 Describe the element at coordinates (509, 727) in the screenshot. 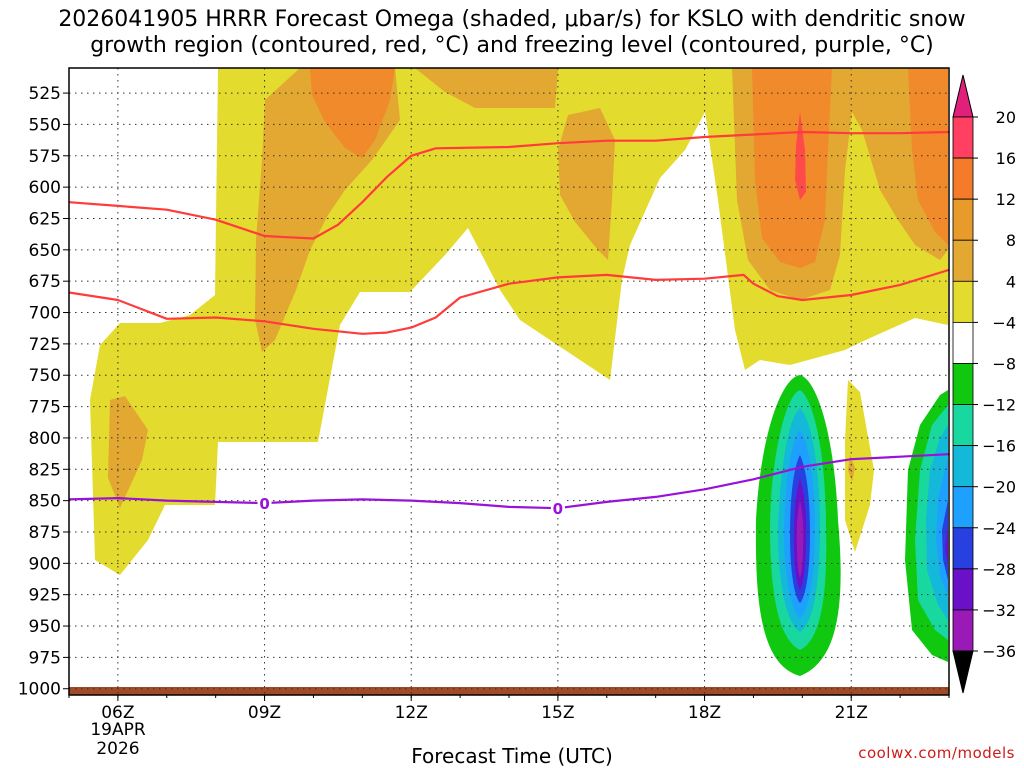

I see `x-axis: 19APR 2026 06Z 09Z 12Z 15Z 18Z 21Z` at that location.